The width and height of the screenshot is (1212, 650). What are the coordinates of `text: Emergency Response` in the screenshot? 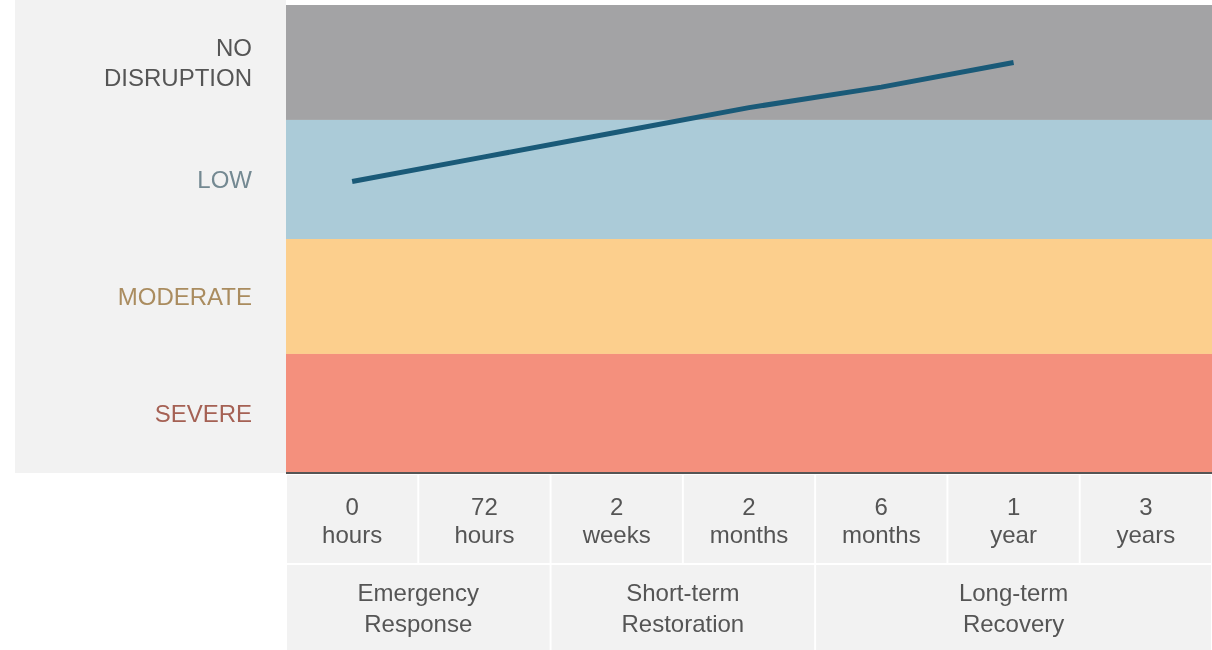 It's located at (418, 608).